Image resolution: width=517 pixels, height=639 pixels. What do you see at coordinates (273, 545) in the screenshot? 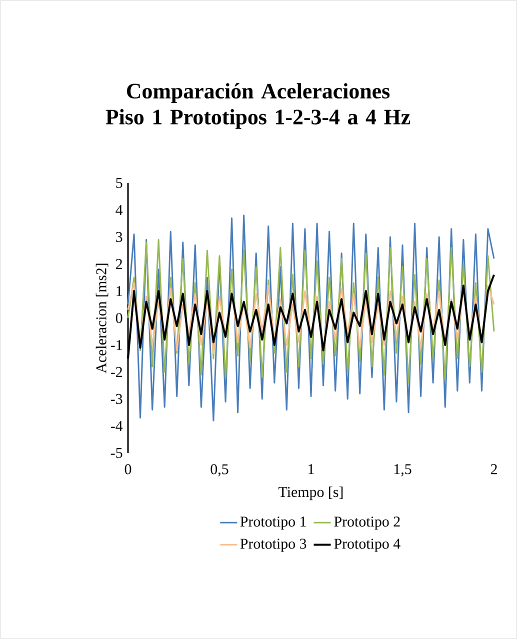
I see `legend-label: Prototipo 3` at bounding box center [273, 545].